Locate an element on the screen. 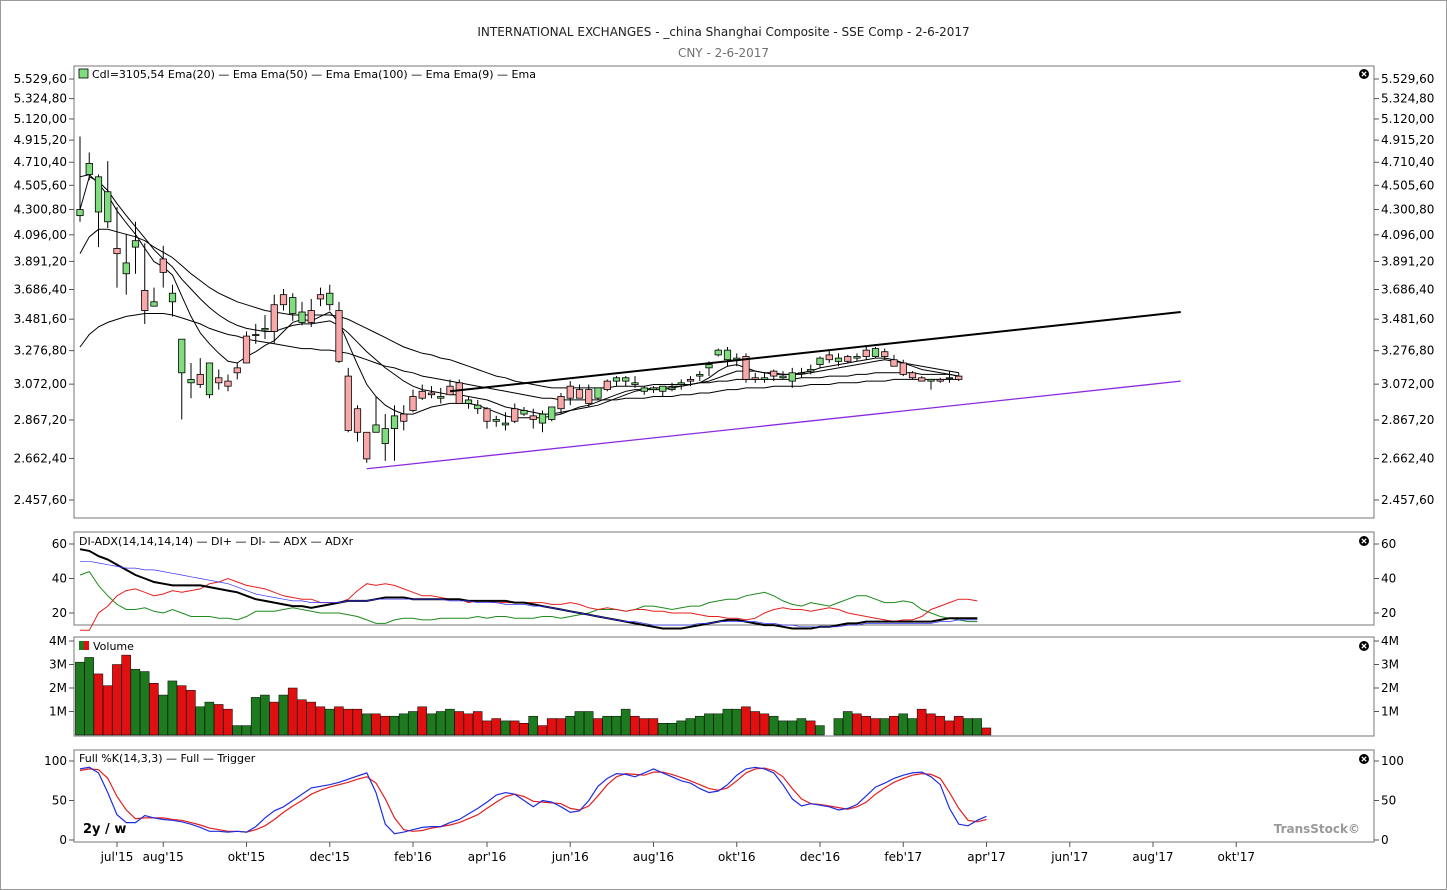 This screenshot has width=1447, height=890. resistance-trendline is located at coordinates (815, 352).